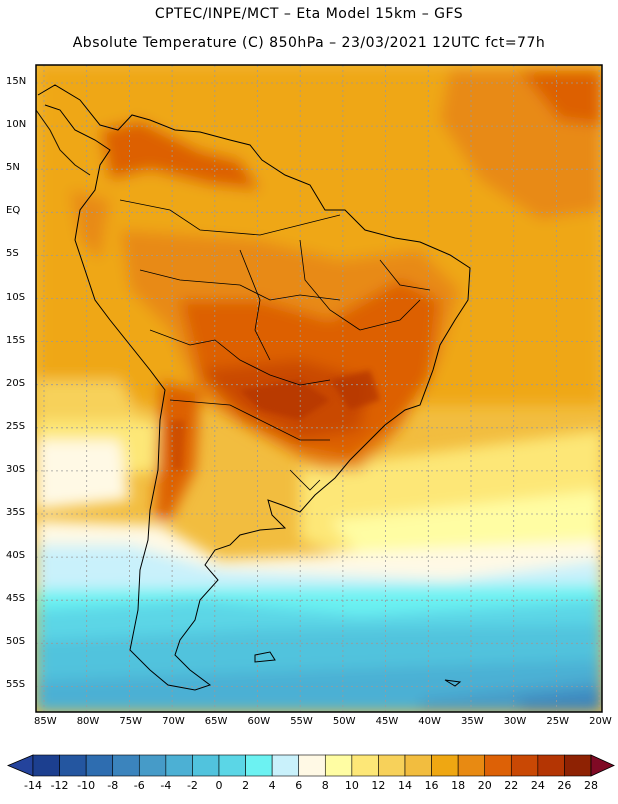 This screenshot has width=618, height=804. Describe the element at coordinates (458, 785) in the screenshot. I see `colorbar-label: 18` at that location.